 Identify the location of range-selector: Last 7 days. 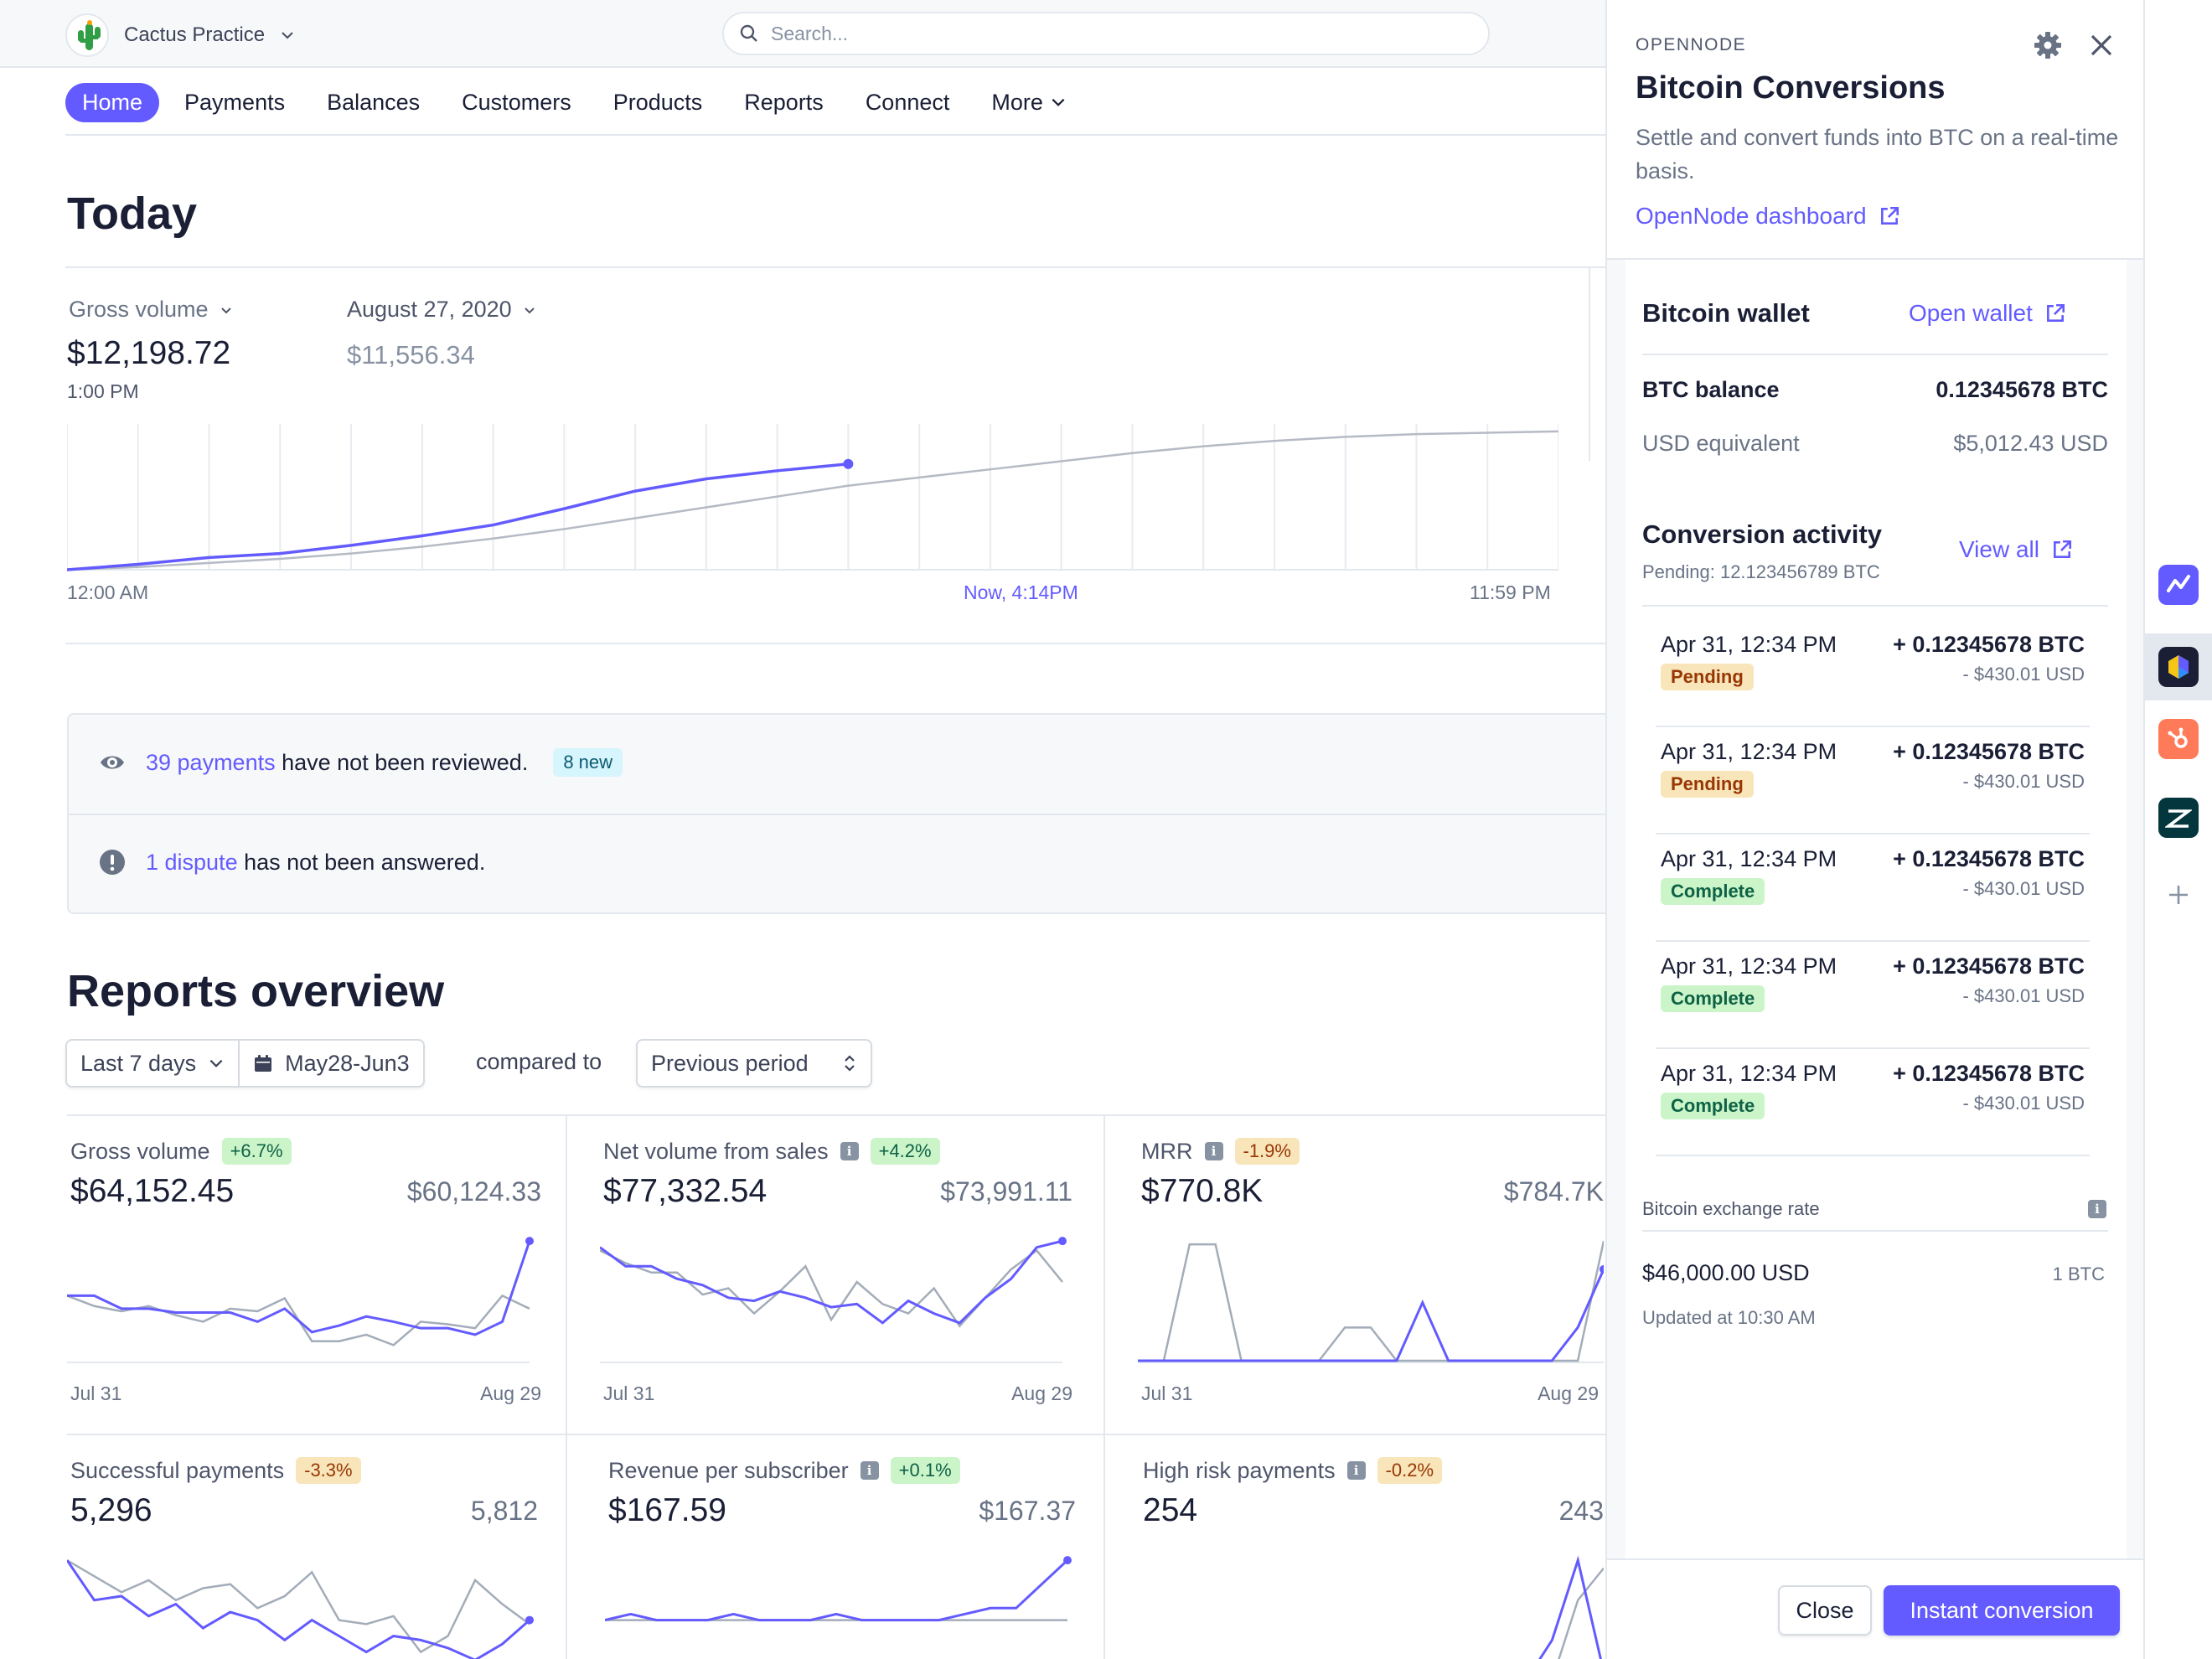
(152, 1063).